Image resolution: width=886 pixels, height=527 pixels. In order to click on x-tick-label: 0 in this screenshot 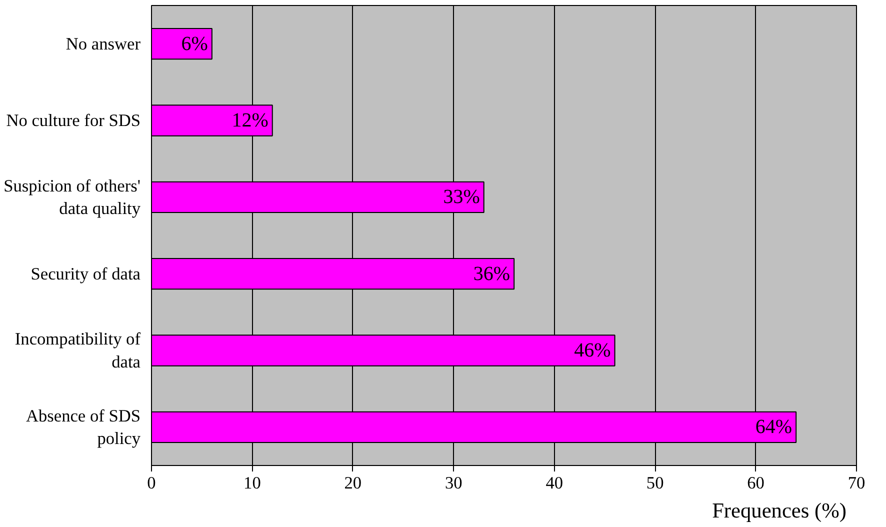, I will do `click(151, 483)`.